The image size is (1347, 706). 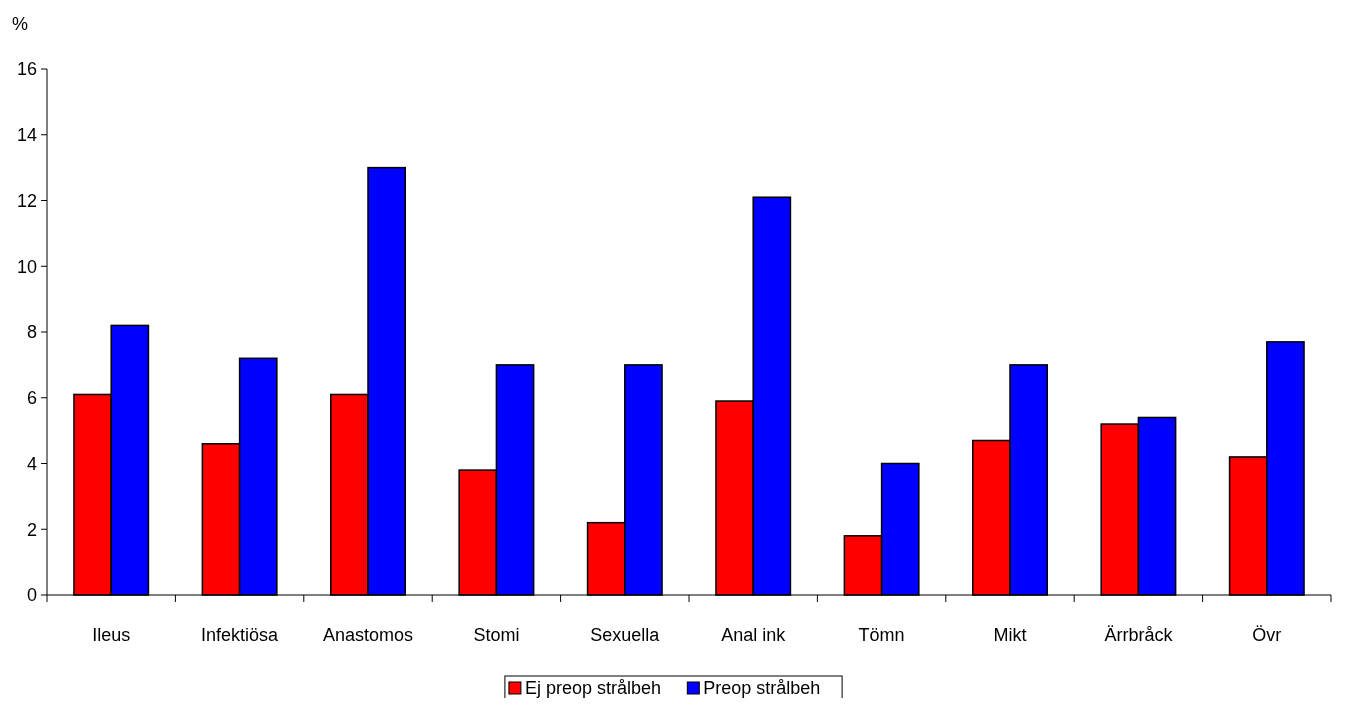 What do you see at coordinates (1139, 635) in the screenshot?
I see `x-tick-label: Ärrbråck` at bounding box center [1139, 635].